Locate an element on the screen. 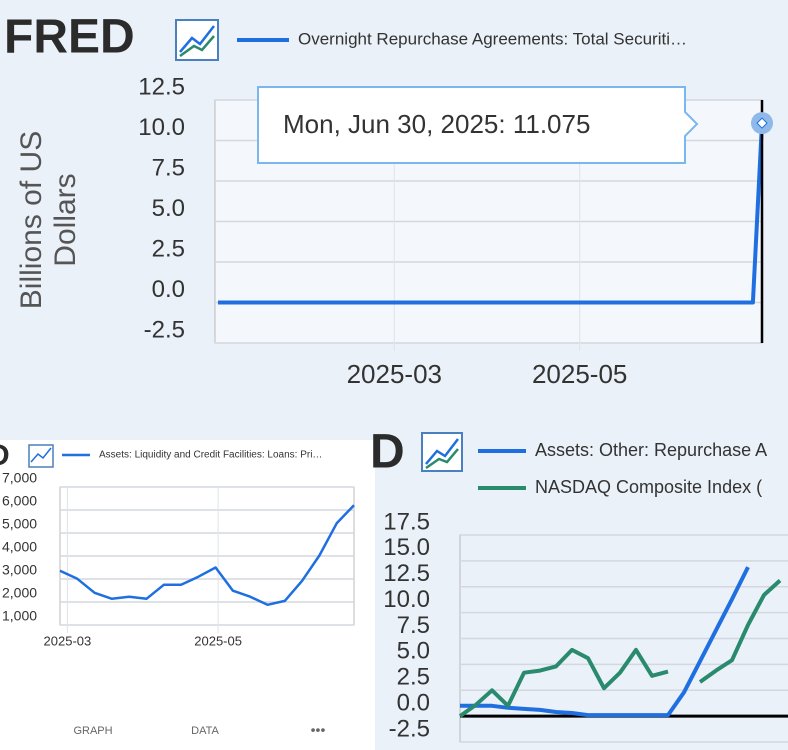  y-tick-label: 3,000 is located at coordinates (19, 570).